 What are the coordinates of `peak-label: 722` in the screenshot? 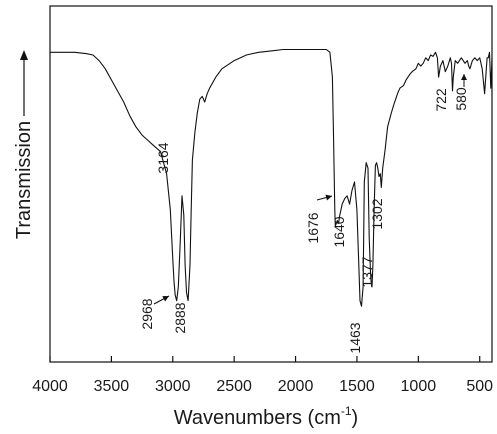 It's located at (441, 100).